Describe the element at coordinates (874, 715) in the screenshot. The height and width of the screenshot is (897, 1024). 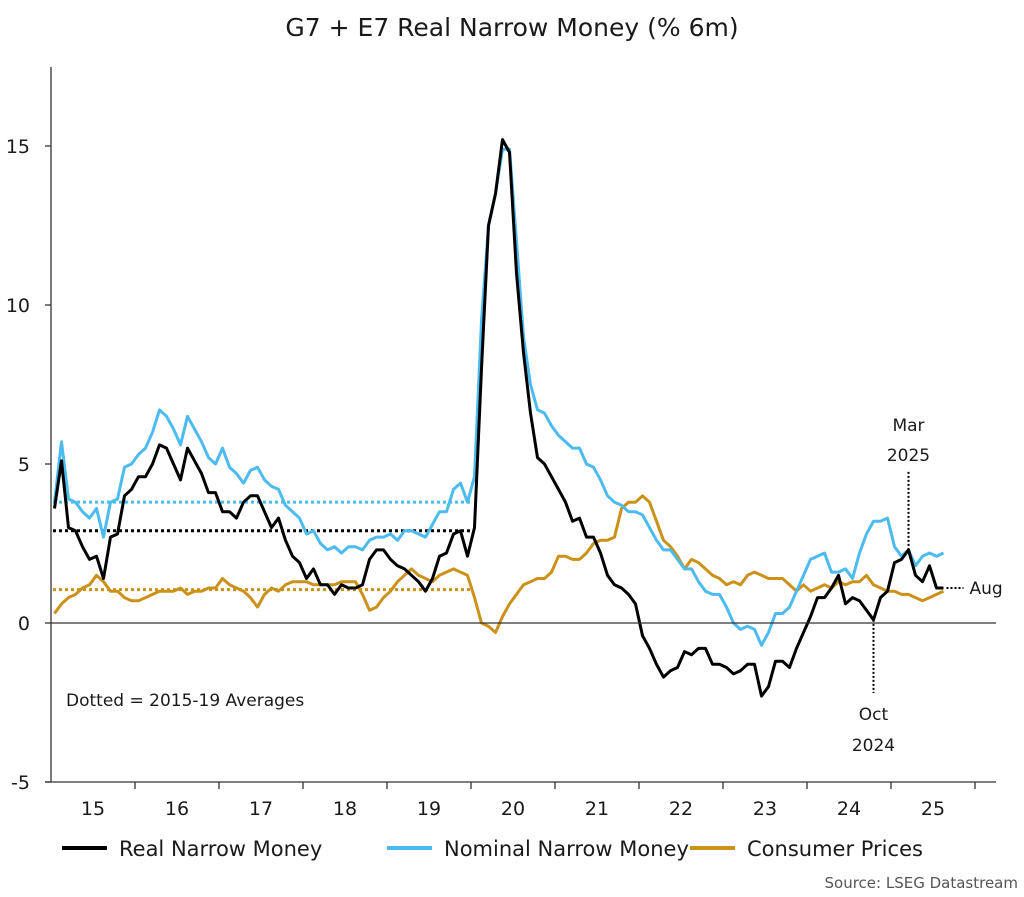
I see `annotation-label: Oct` at that location.